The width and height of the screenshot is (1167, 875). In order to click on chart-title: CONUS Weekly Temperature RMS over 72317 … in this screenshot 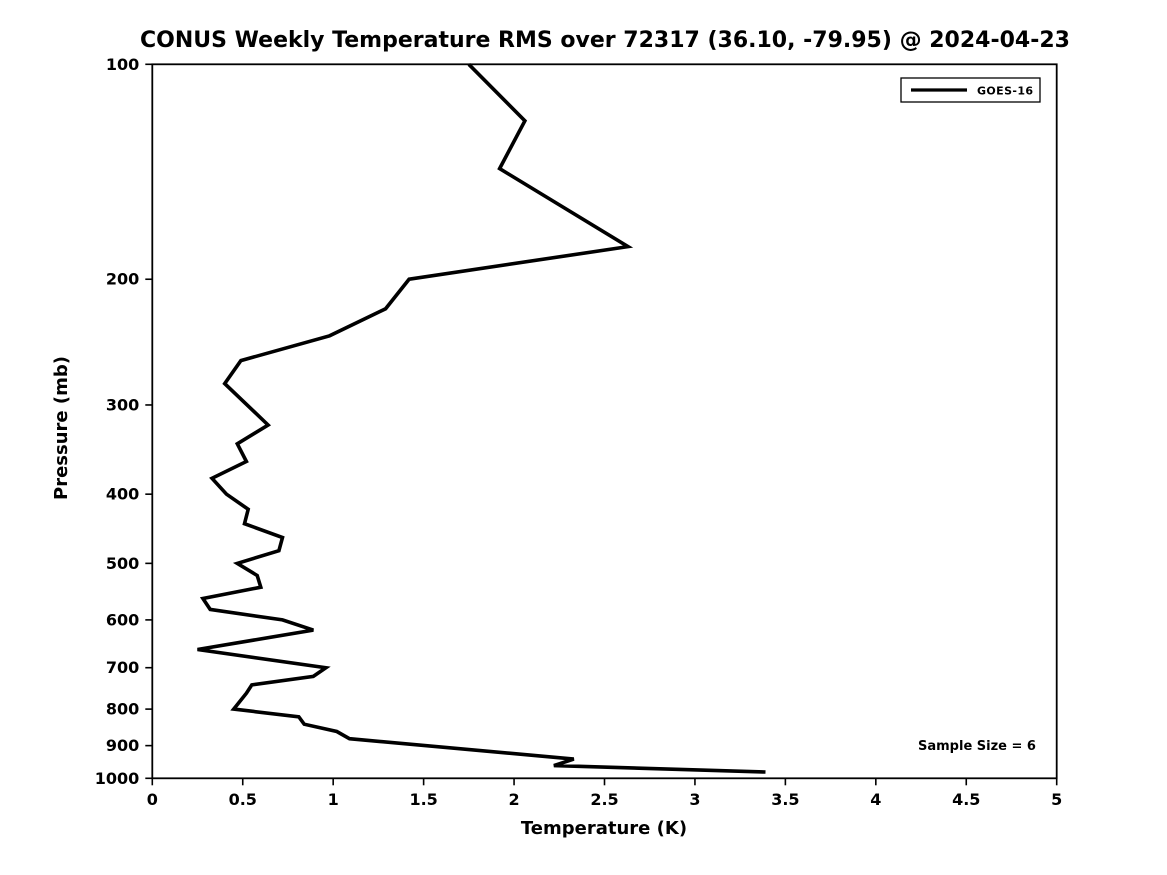, I will do `click(605, 40)`.